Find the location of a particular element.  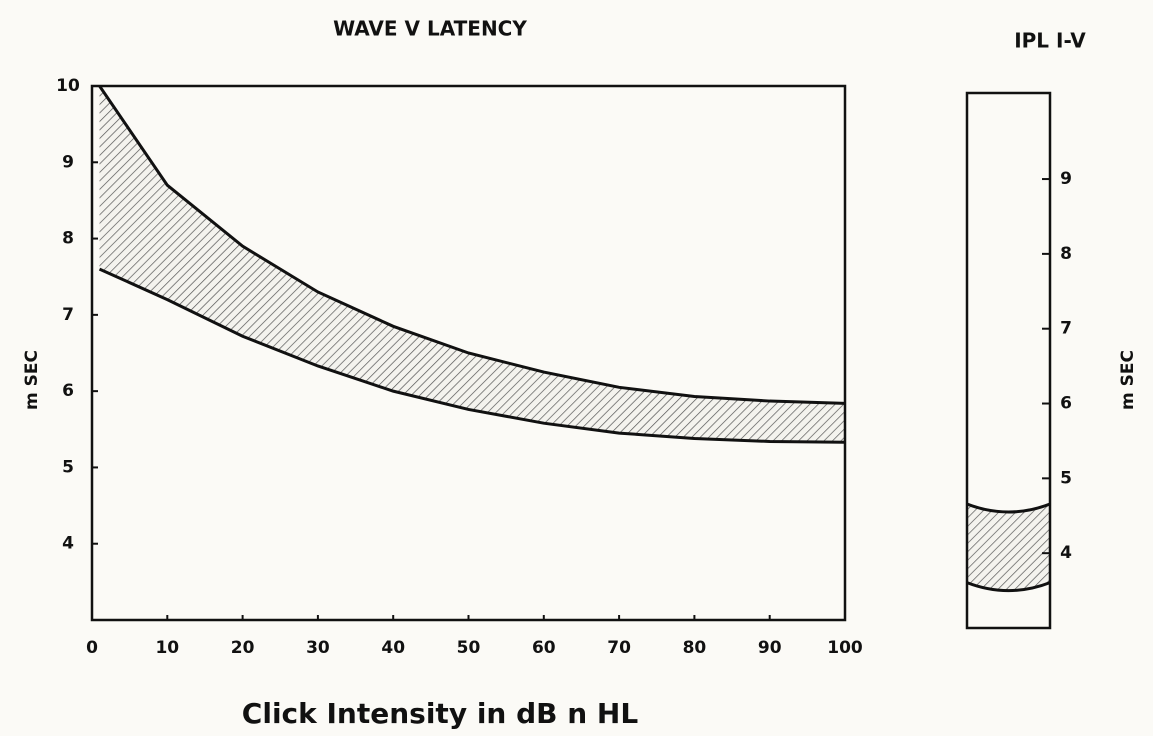

x-axis-label: Click Intensity in dB n HL is located at coordinates (440, 713).